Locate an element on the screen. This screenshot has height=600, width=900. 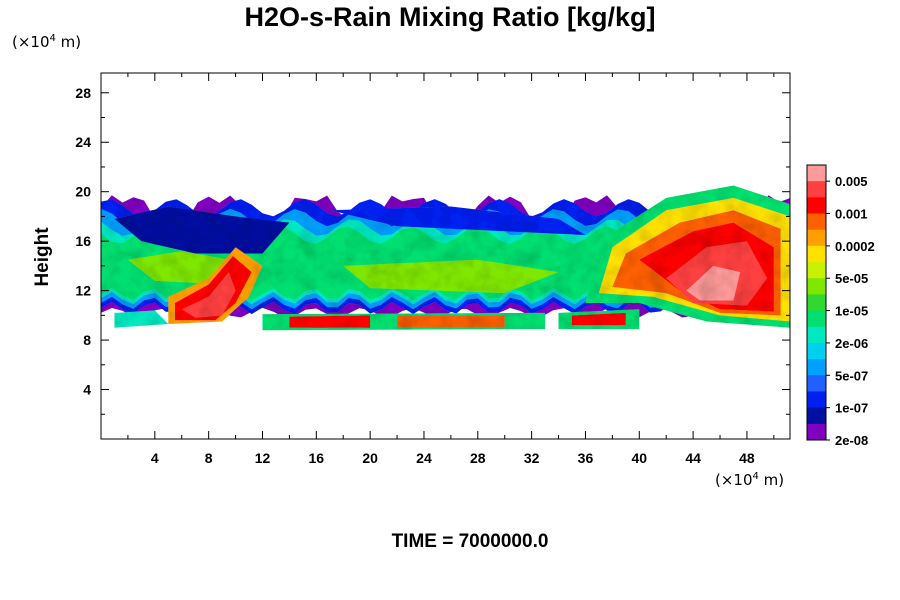
colorbar-label: 0.0002 is located at coordinates (855, 246).